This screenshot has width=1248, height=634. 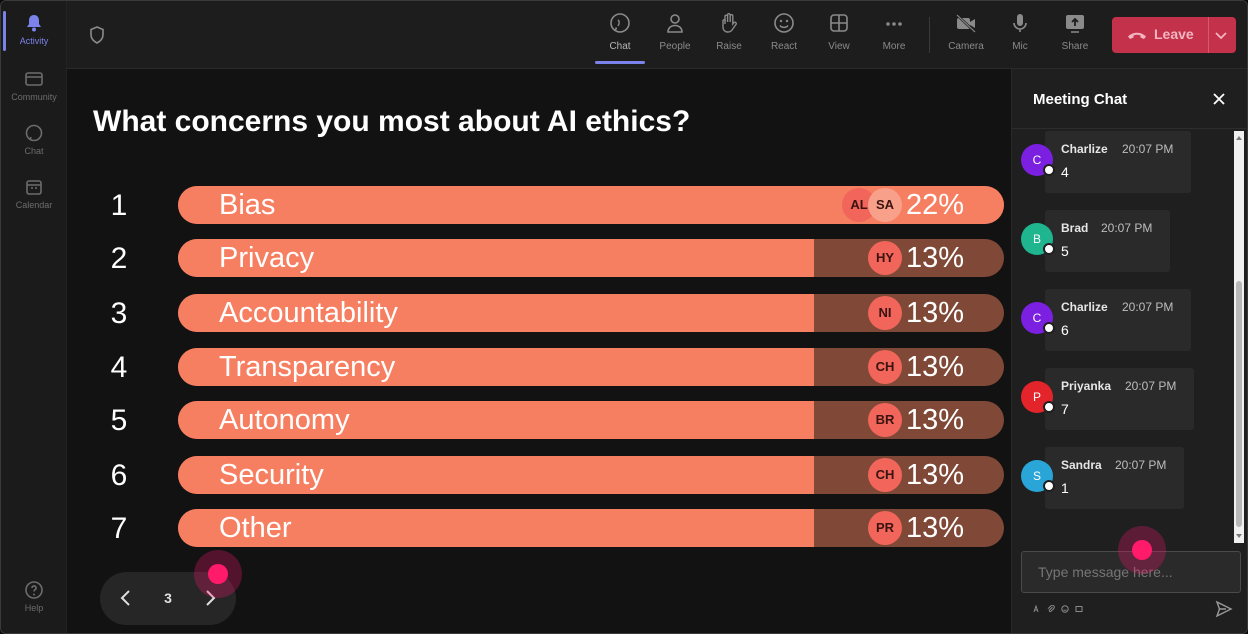 What do you see at coordinates (729, 23) in the screenshot?
I see `raise-hand-icon` at bounding box center [729, 23].